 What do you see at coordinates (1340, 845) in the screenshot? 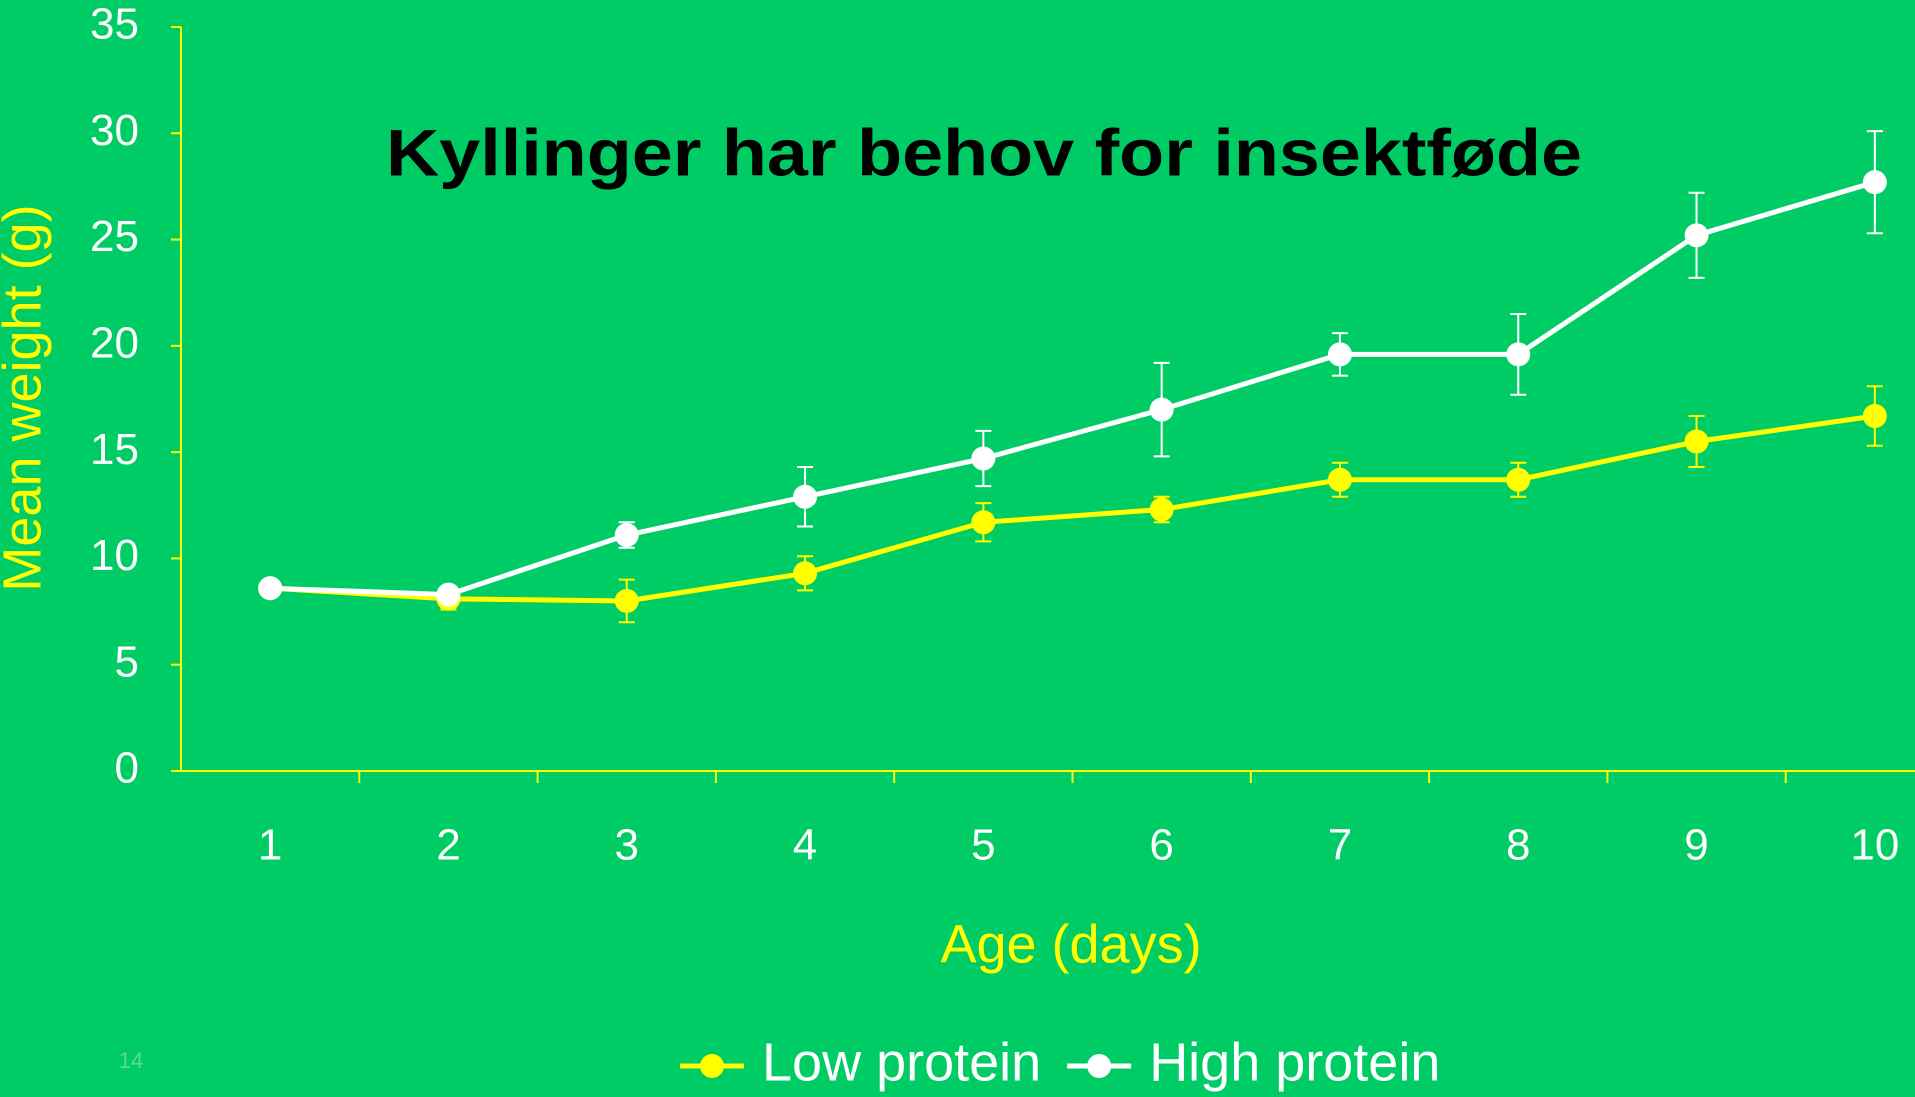
I see `x-tick-label: 7` at bounding box center [1340, 845].